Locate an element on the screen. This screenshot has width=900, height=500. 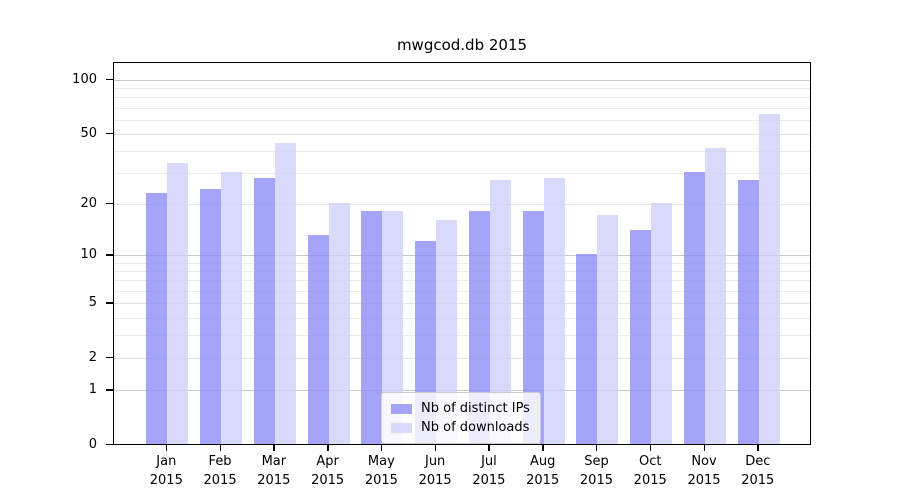
y-tick-label: 5 is located at coordinates (92, 303).